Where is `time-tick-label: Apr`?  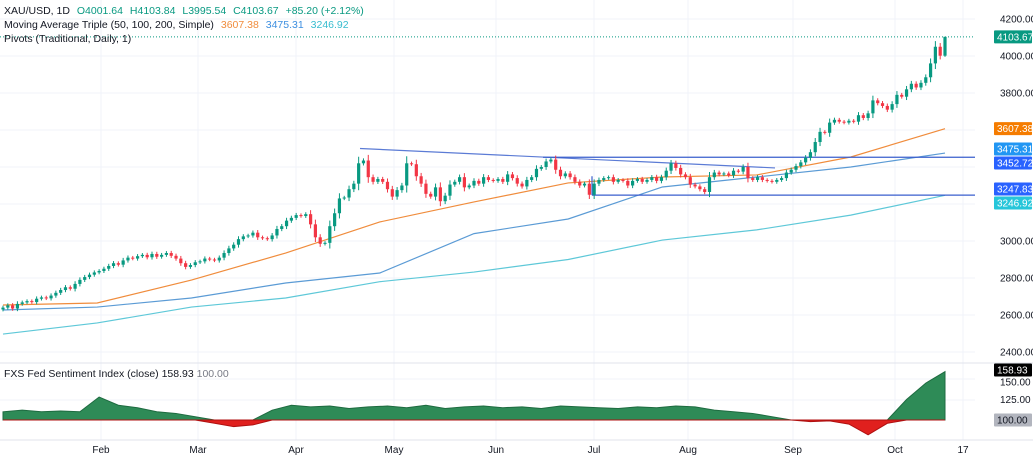
time-tick-label: Apr is located at coordinates (296, 450).